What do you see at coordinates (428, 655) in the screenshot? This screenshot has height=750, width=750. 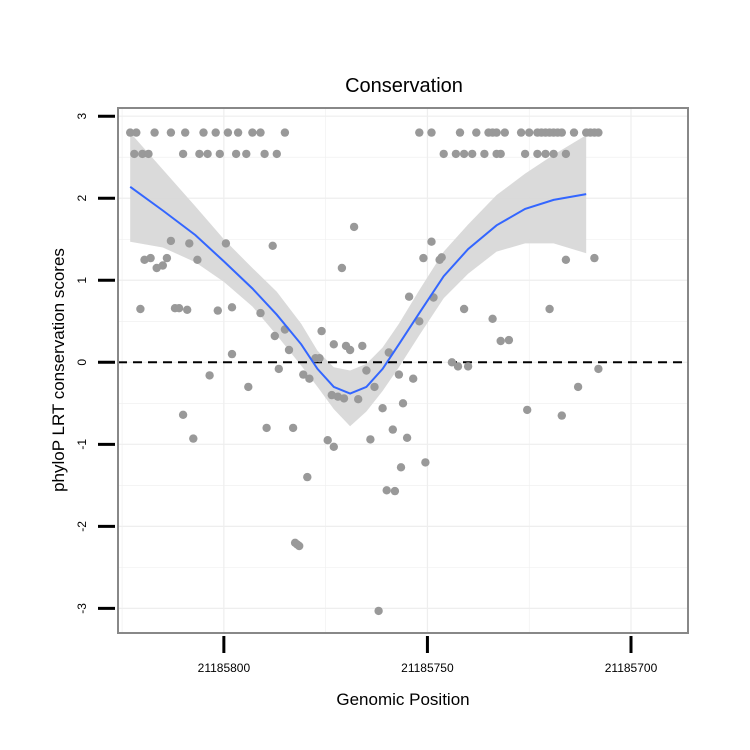 I see `x-axis: 21185800 21185750 21185700` at bounding box center [428, 655].